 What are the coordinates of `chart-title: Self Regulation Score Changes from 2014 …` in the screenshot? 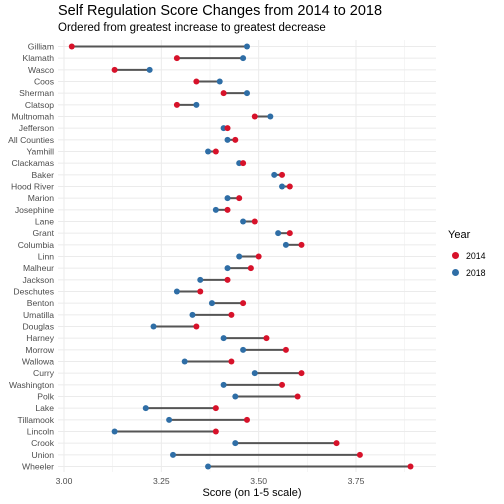 It's located at (220, 11).